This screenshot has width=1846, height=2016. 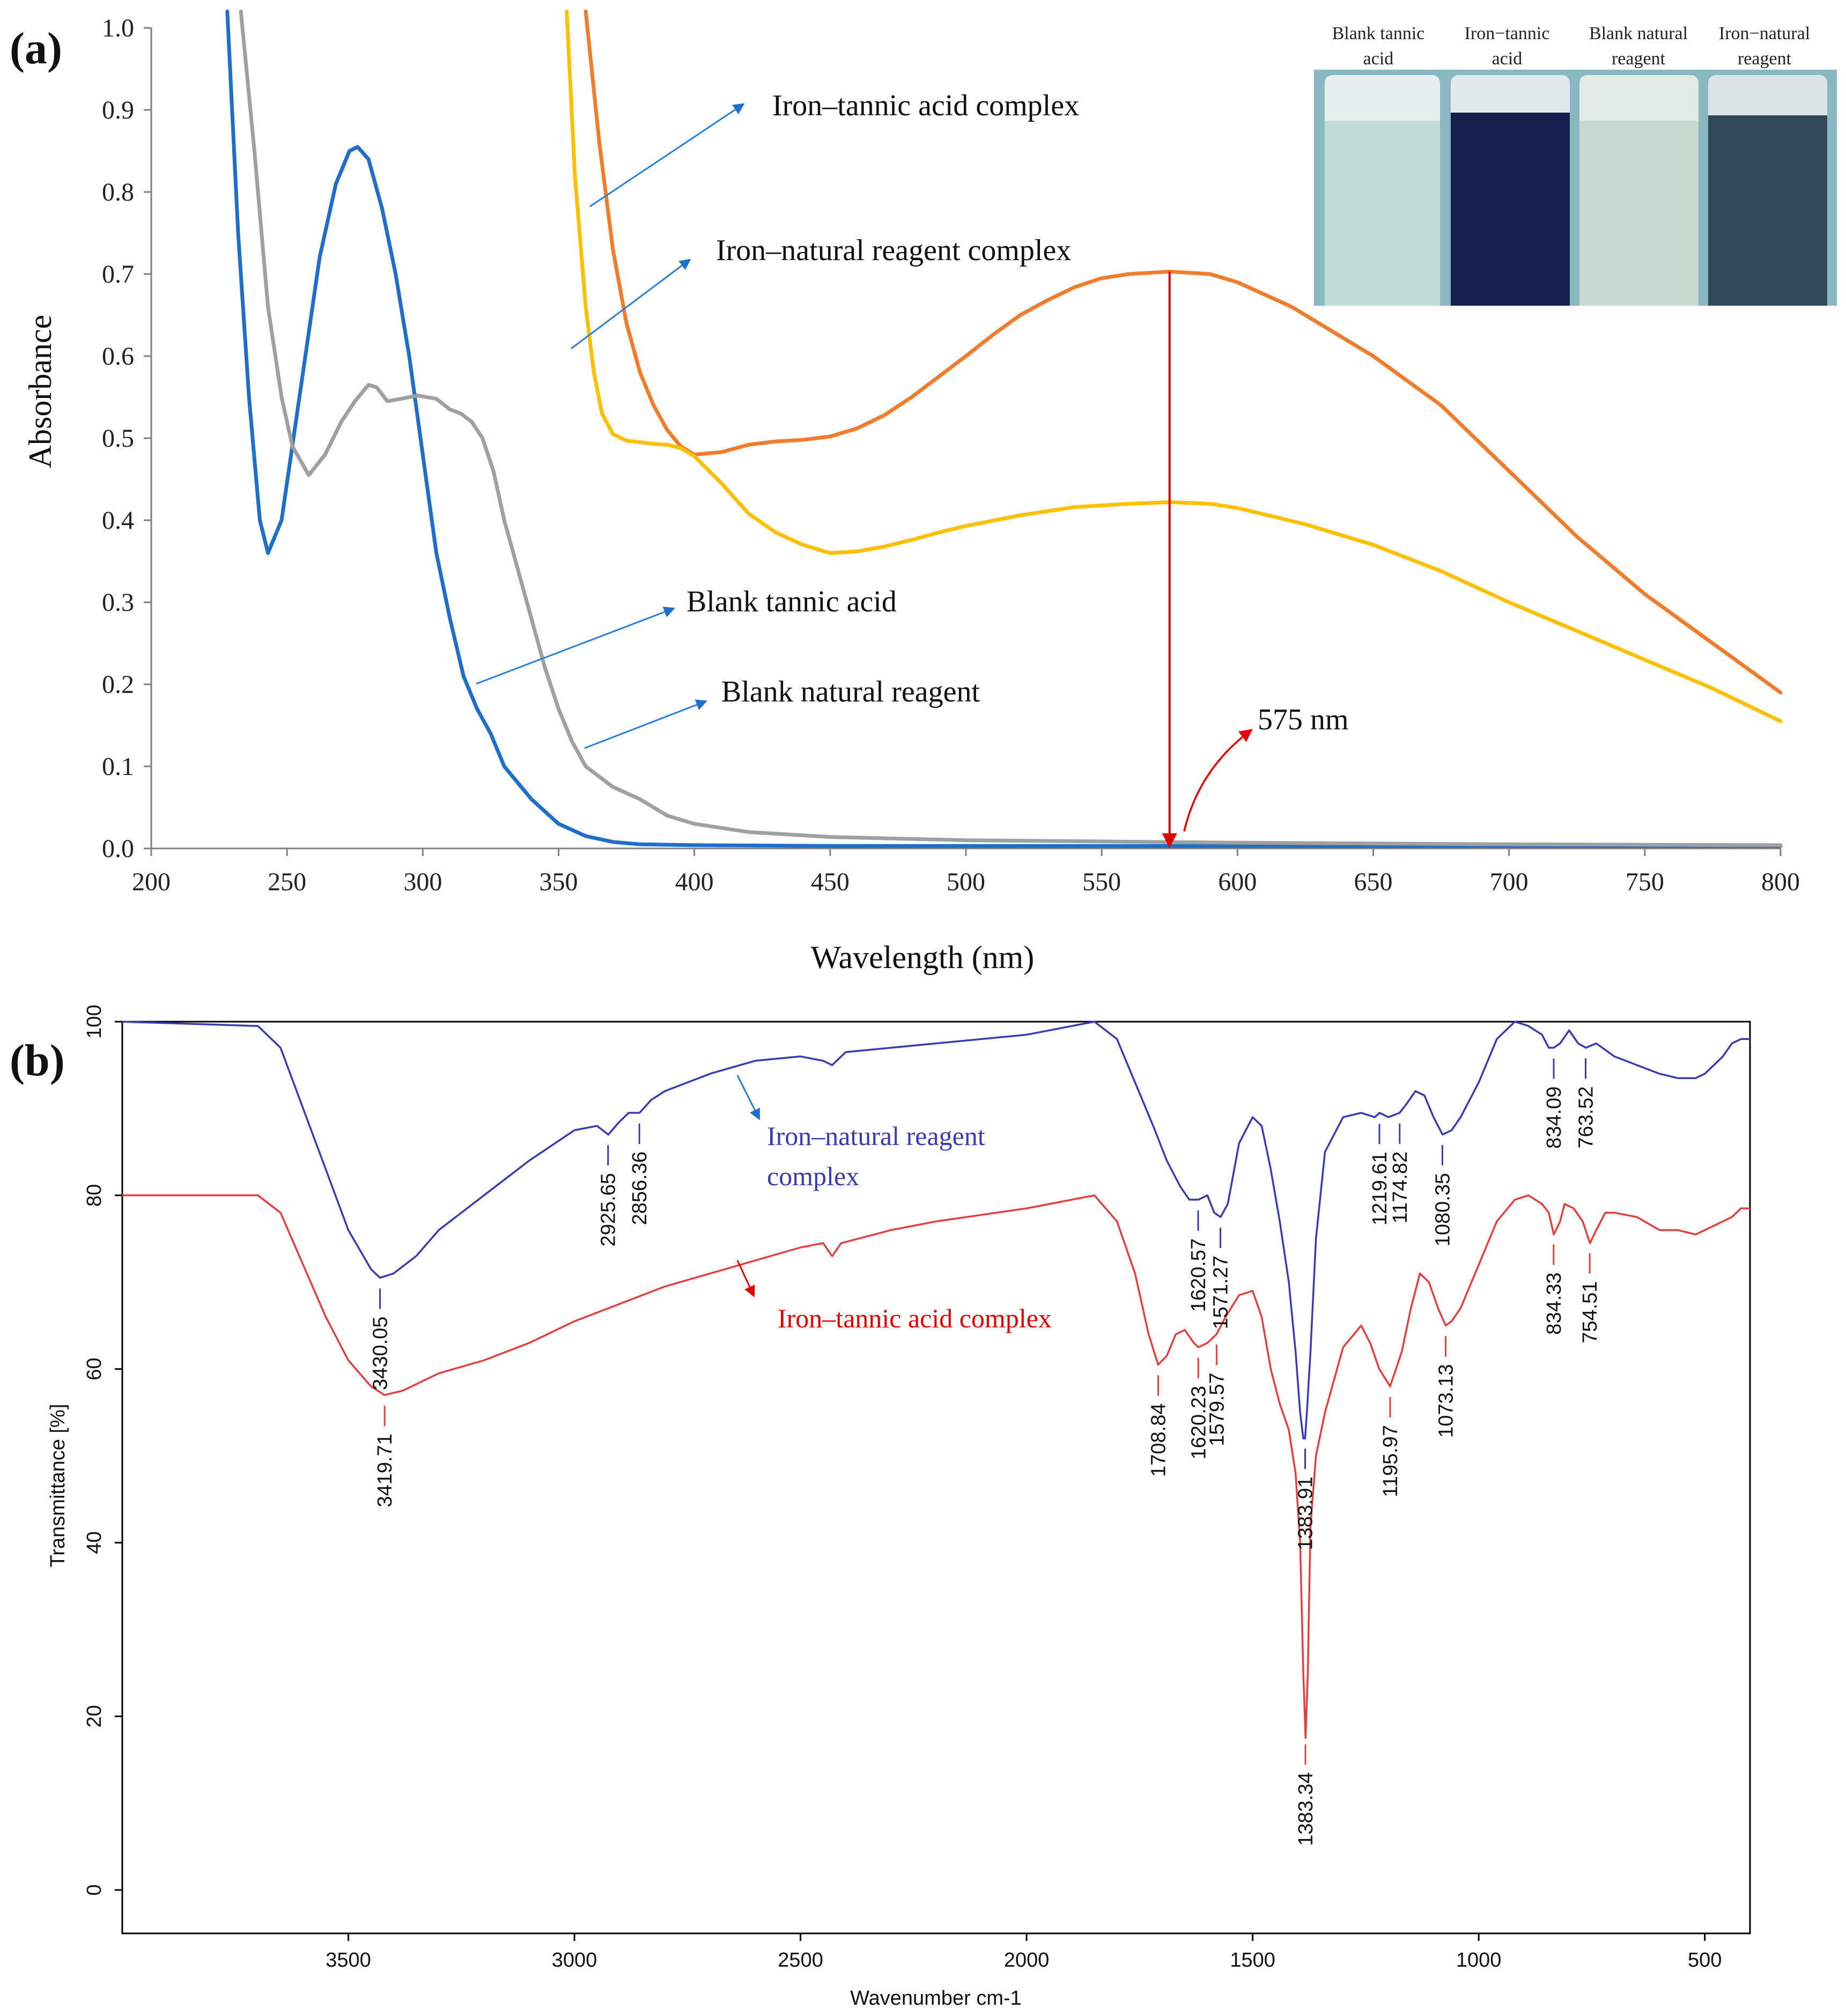 What do you see at coordinates (1554, 1303) in the screenshot?
I see `peak-label-834-33: 834.33` at bounding box center [1554, 1303].